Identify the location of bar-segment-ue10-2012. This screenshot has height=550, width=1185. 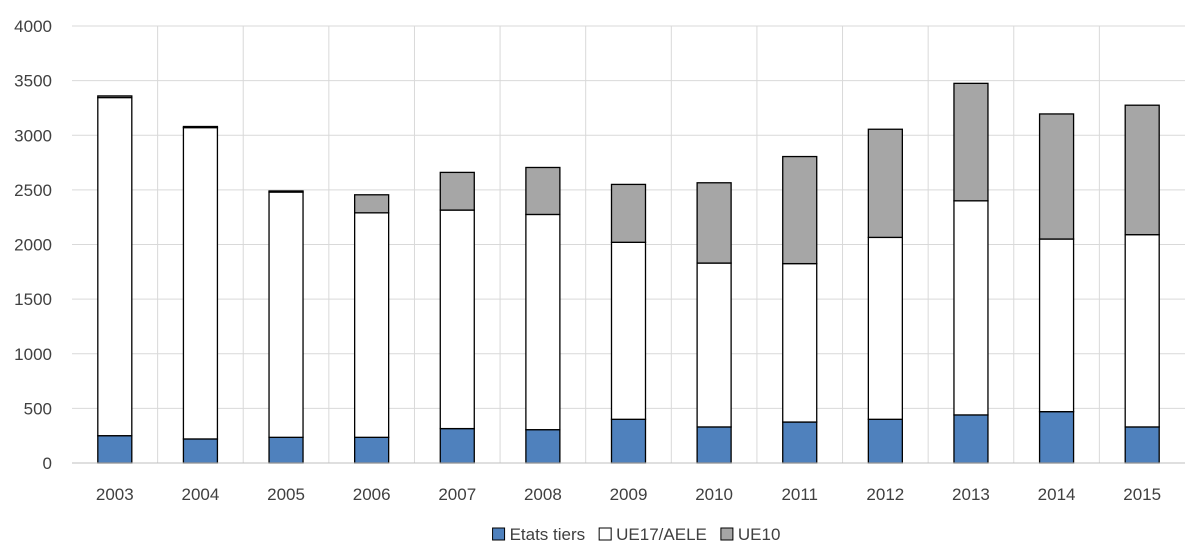
(885, 183).